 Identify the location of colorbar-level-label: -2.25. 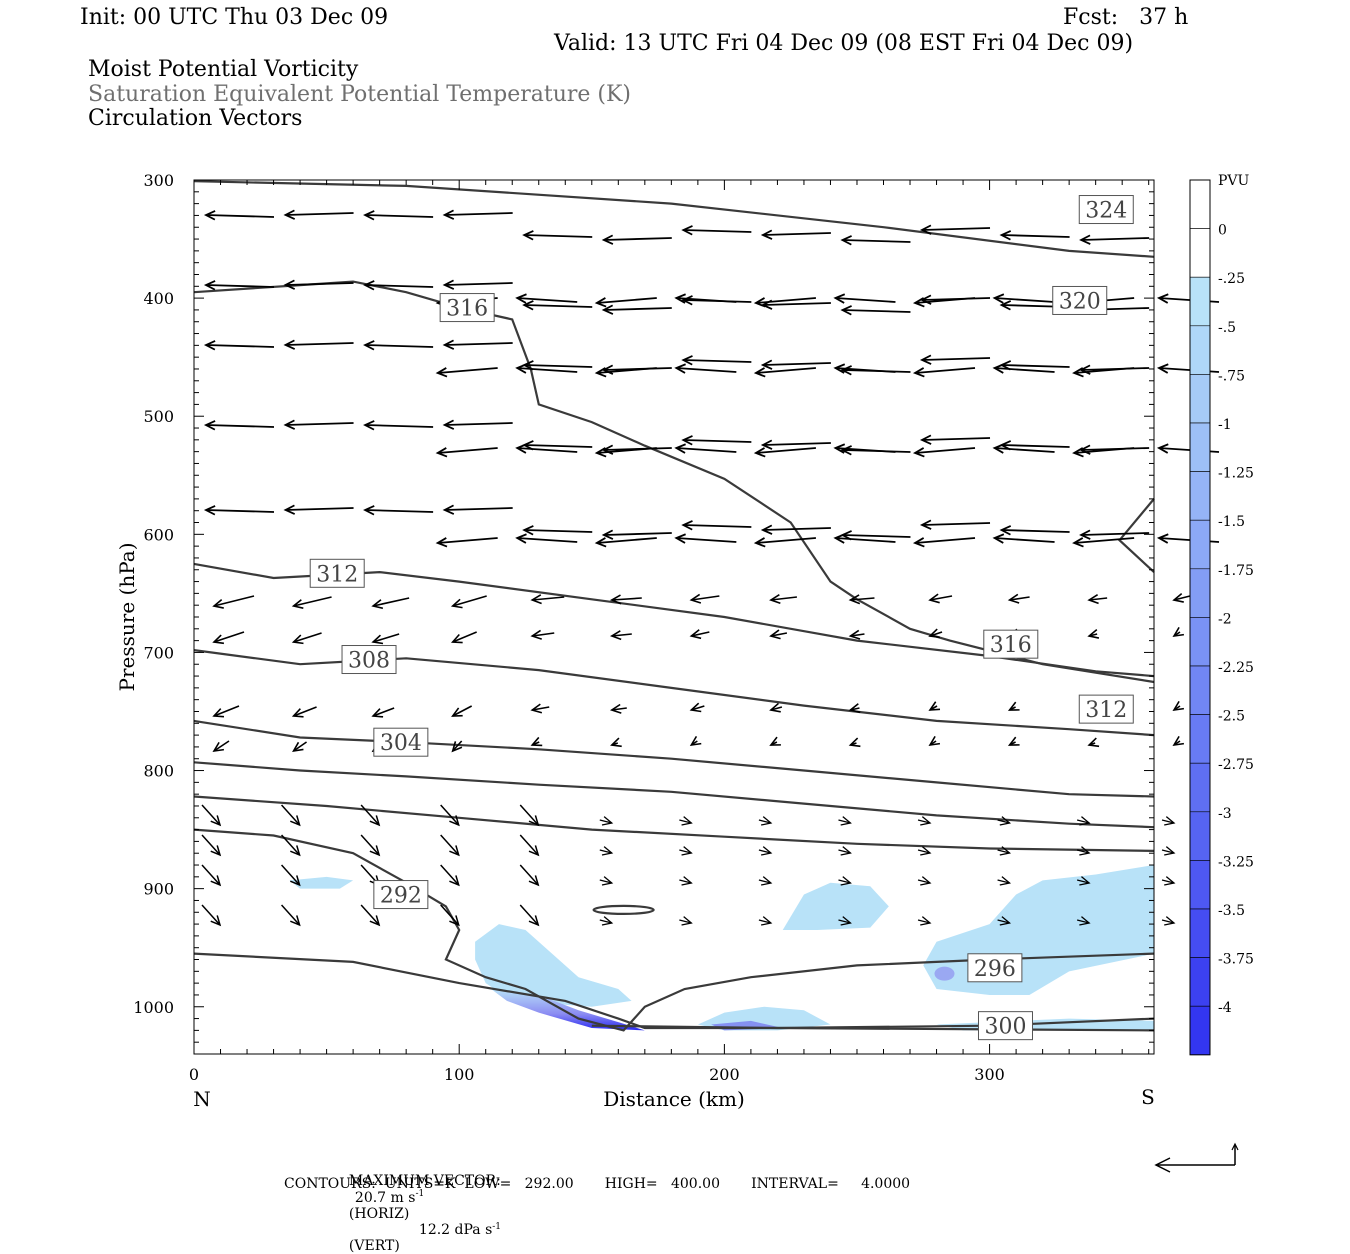
(1236, 668).